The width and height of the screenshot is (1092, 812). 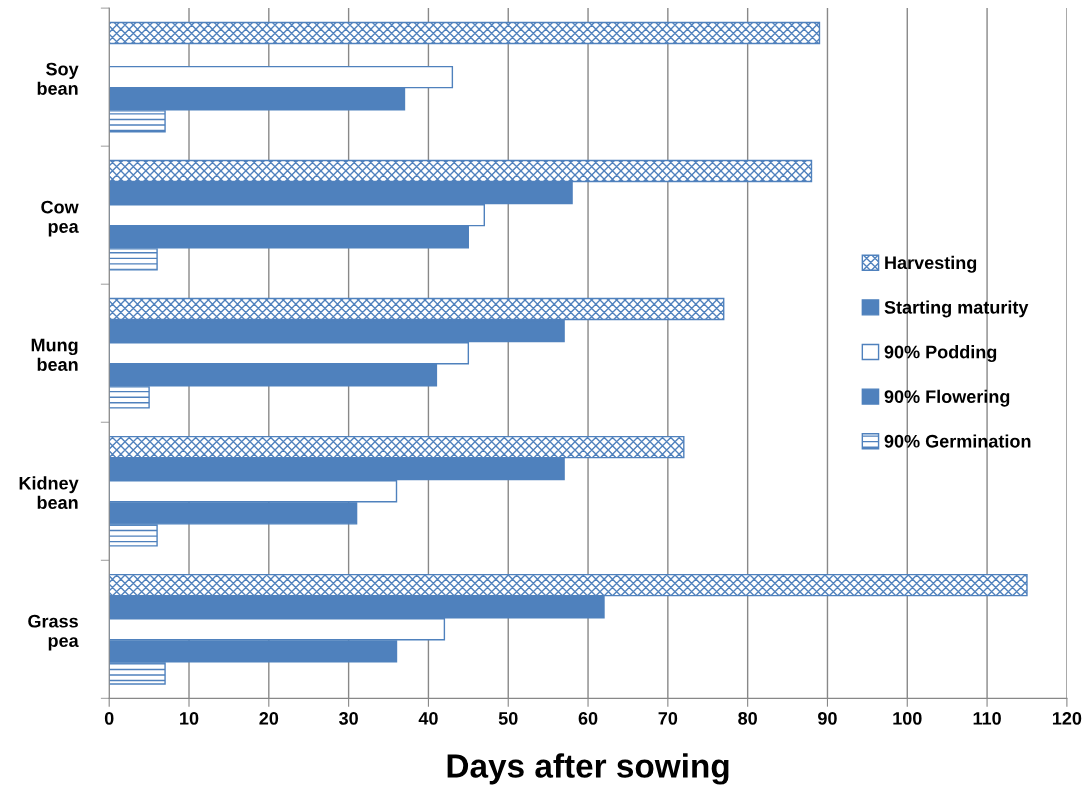 What do you see at coordinates (465, 33) in the screenshot?
I see `bar` at bounding box center [465, 33].